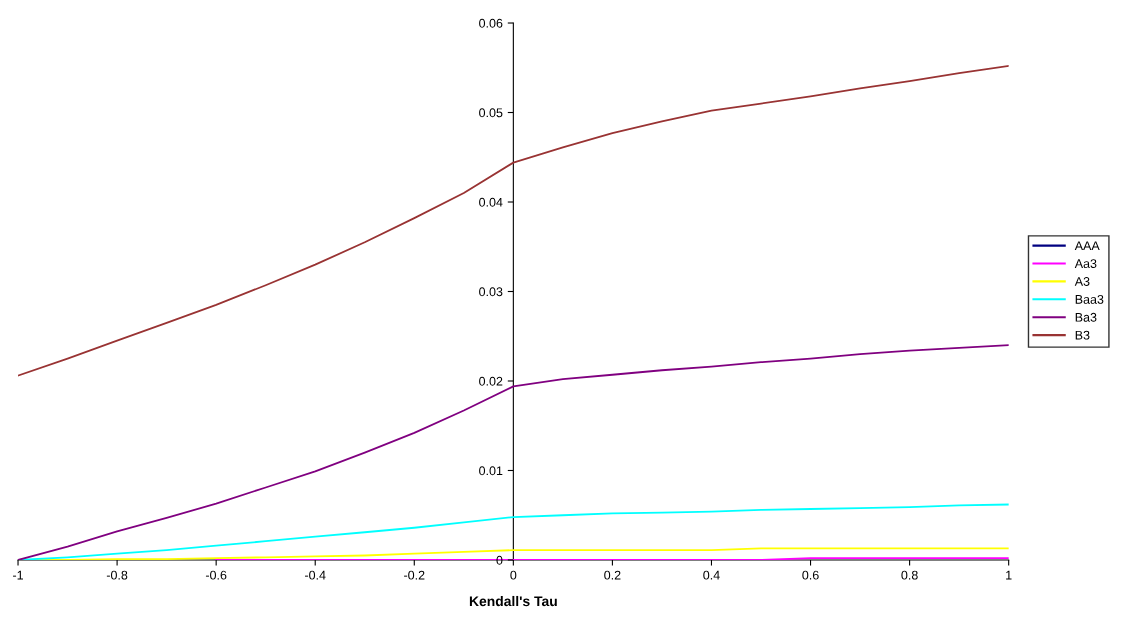 The height and width of the screenshot is (622, 1127). I want to click on x-tick-label: 1, so click(1009, 575).